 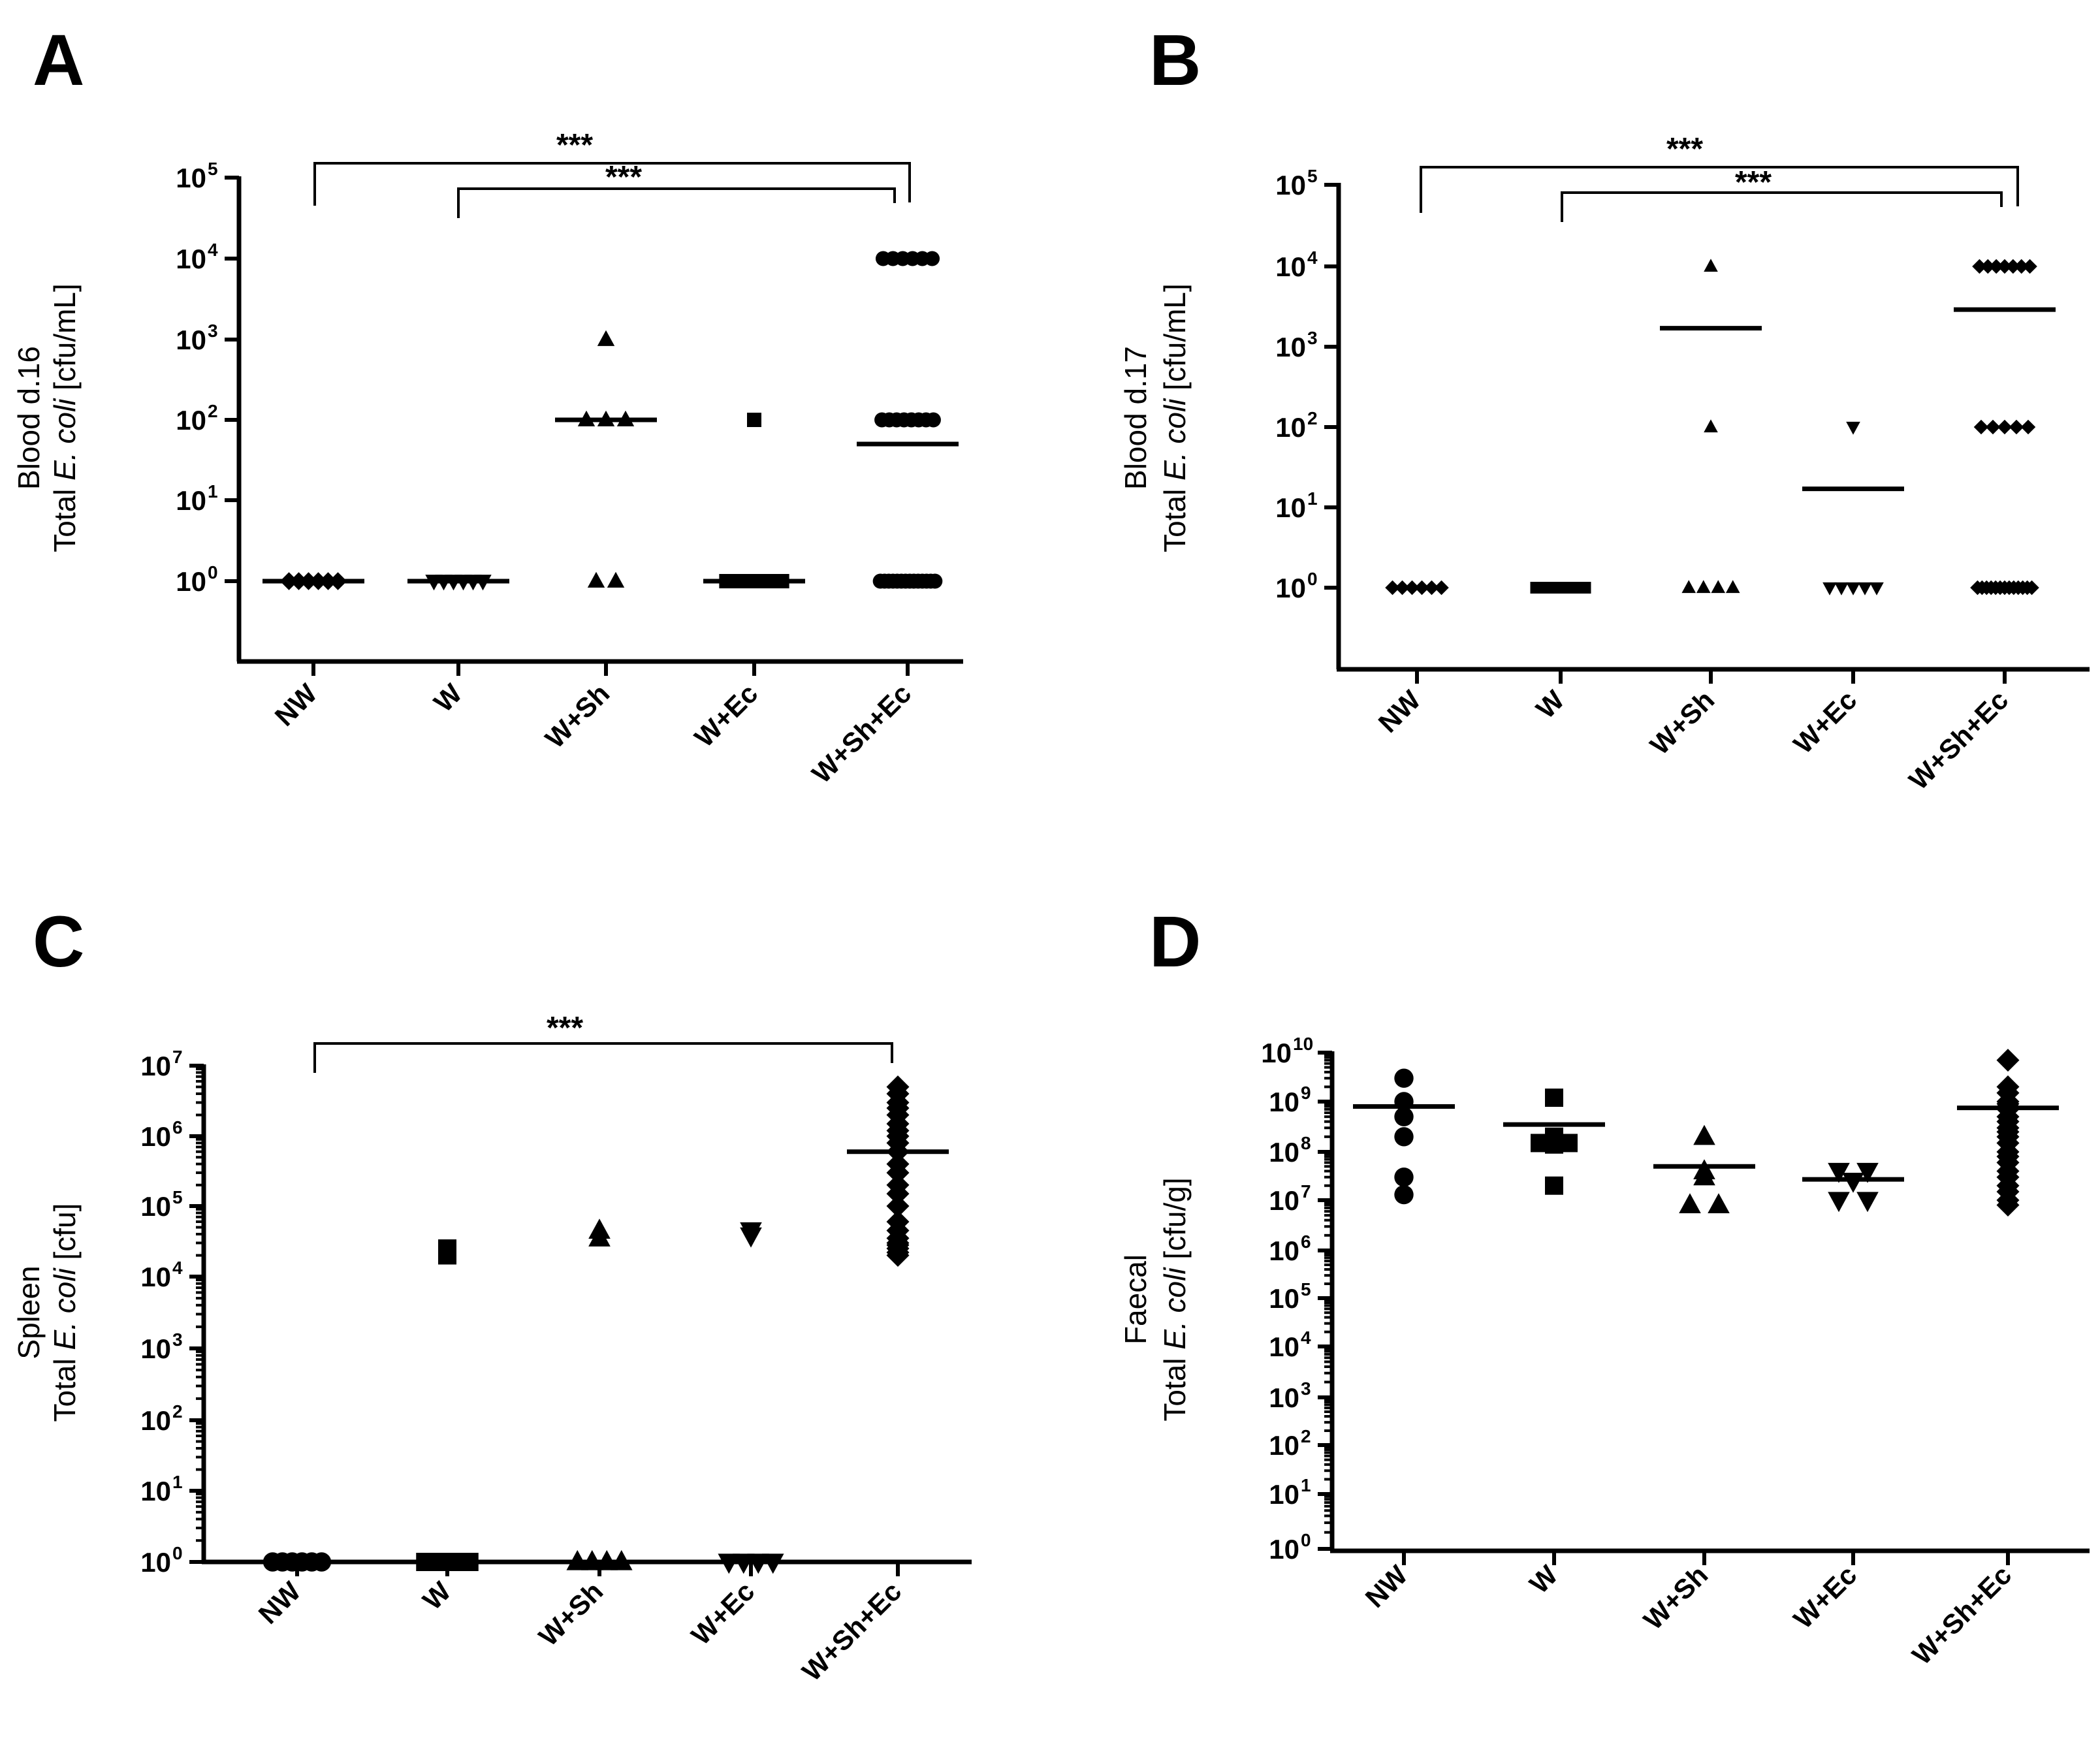 What do you see at coordinates (1136, 1299) in the screenshot?
I see `y-axis-title-line1: Faecal` at bounding box center [1136, 1299].